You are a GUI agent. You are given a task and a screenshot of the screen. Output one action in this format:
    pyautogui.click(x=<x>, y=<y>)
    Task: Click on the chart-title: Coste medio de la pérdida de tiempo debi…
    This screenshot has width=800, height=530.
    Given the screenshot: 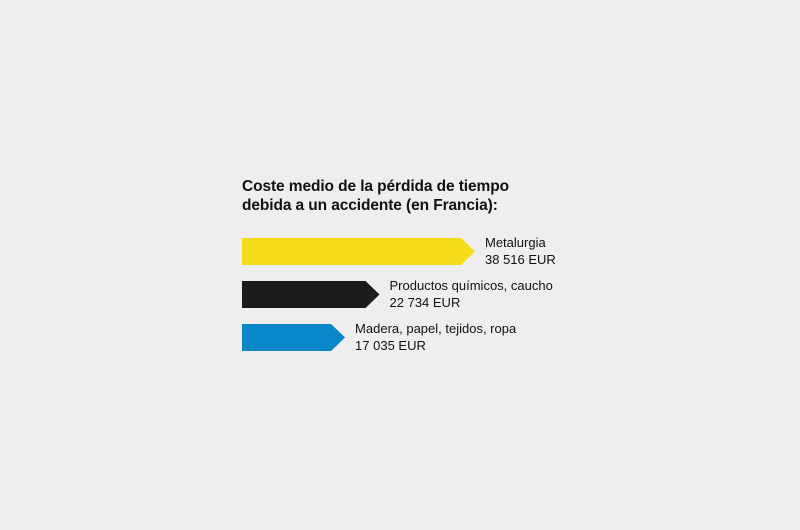 What is the action you would take?
    pyautogui.click(x=442, y=196)
    